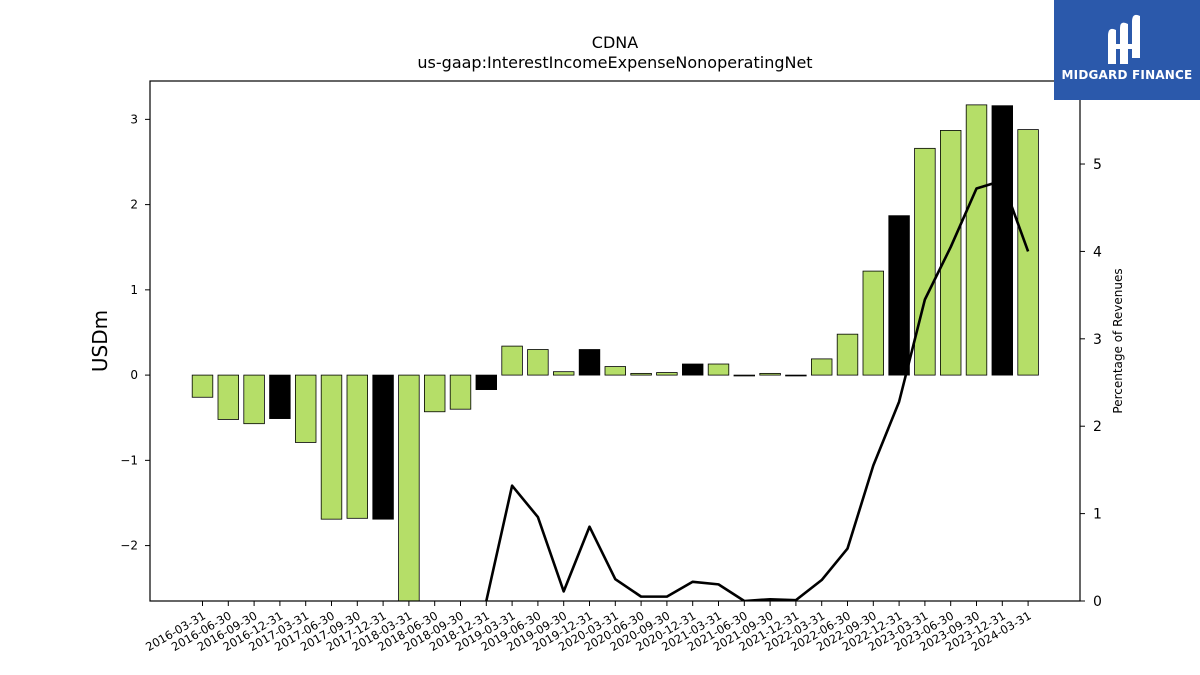 The width and height of the screenshot is (1200, 675). I want to click on midgard-logo-icon, so click(1124, 39).